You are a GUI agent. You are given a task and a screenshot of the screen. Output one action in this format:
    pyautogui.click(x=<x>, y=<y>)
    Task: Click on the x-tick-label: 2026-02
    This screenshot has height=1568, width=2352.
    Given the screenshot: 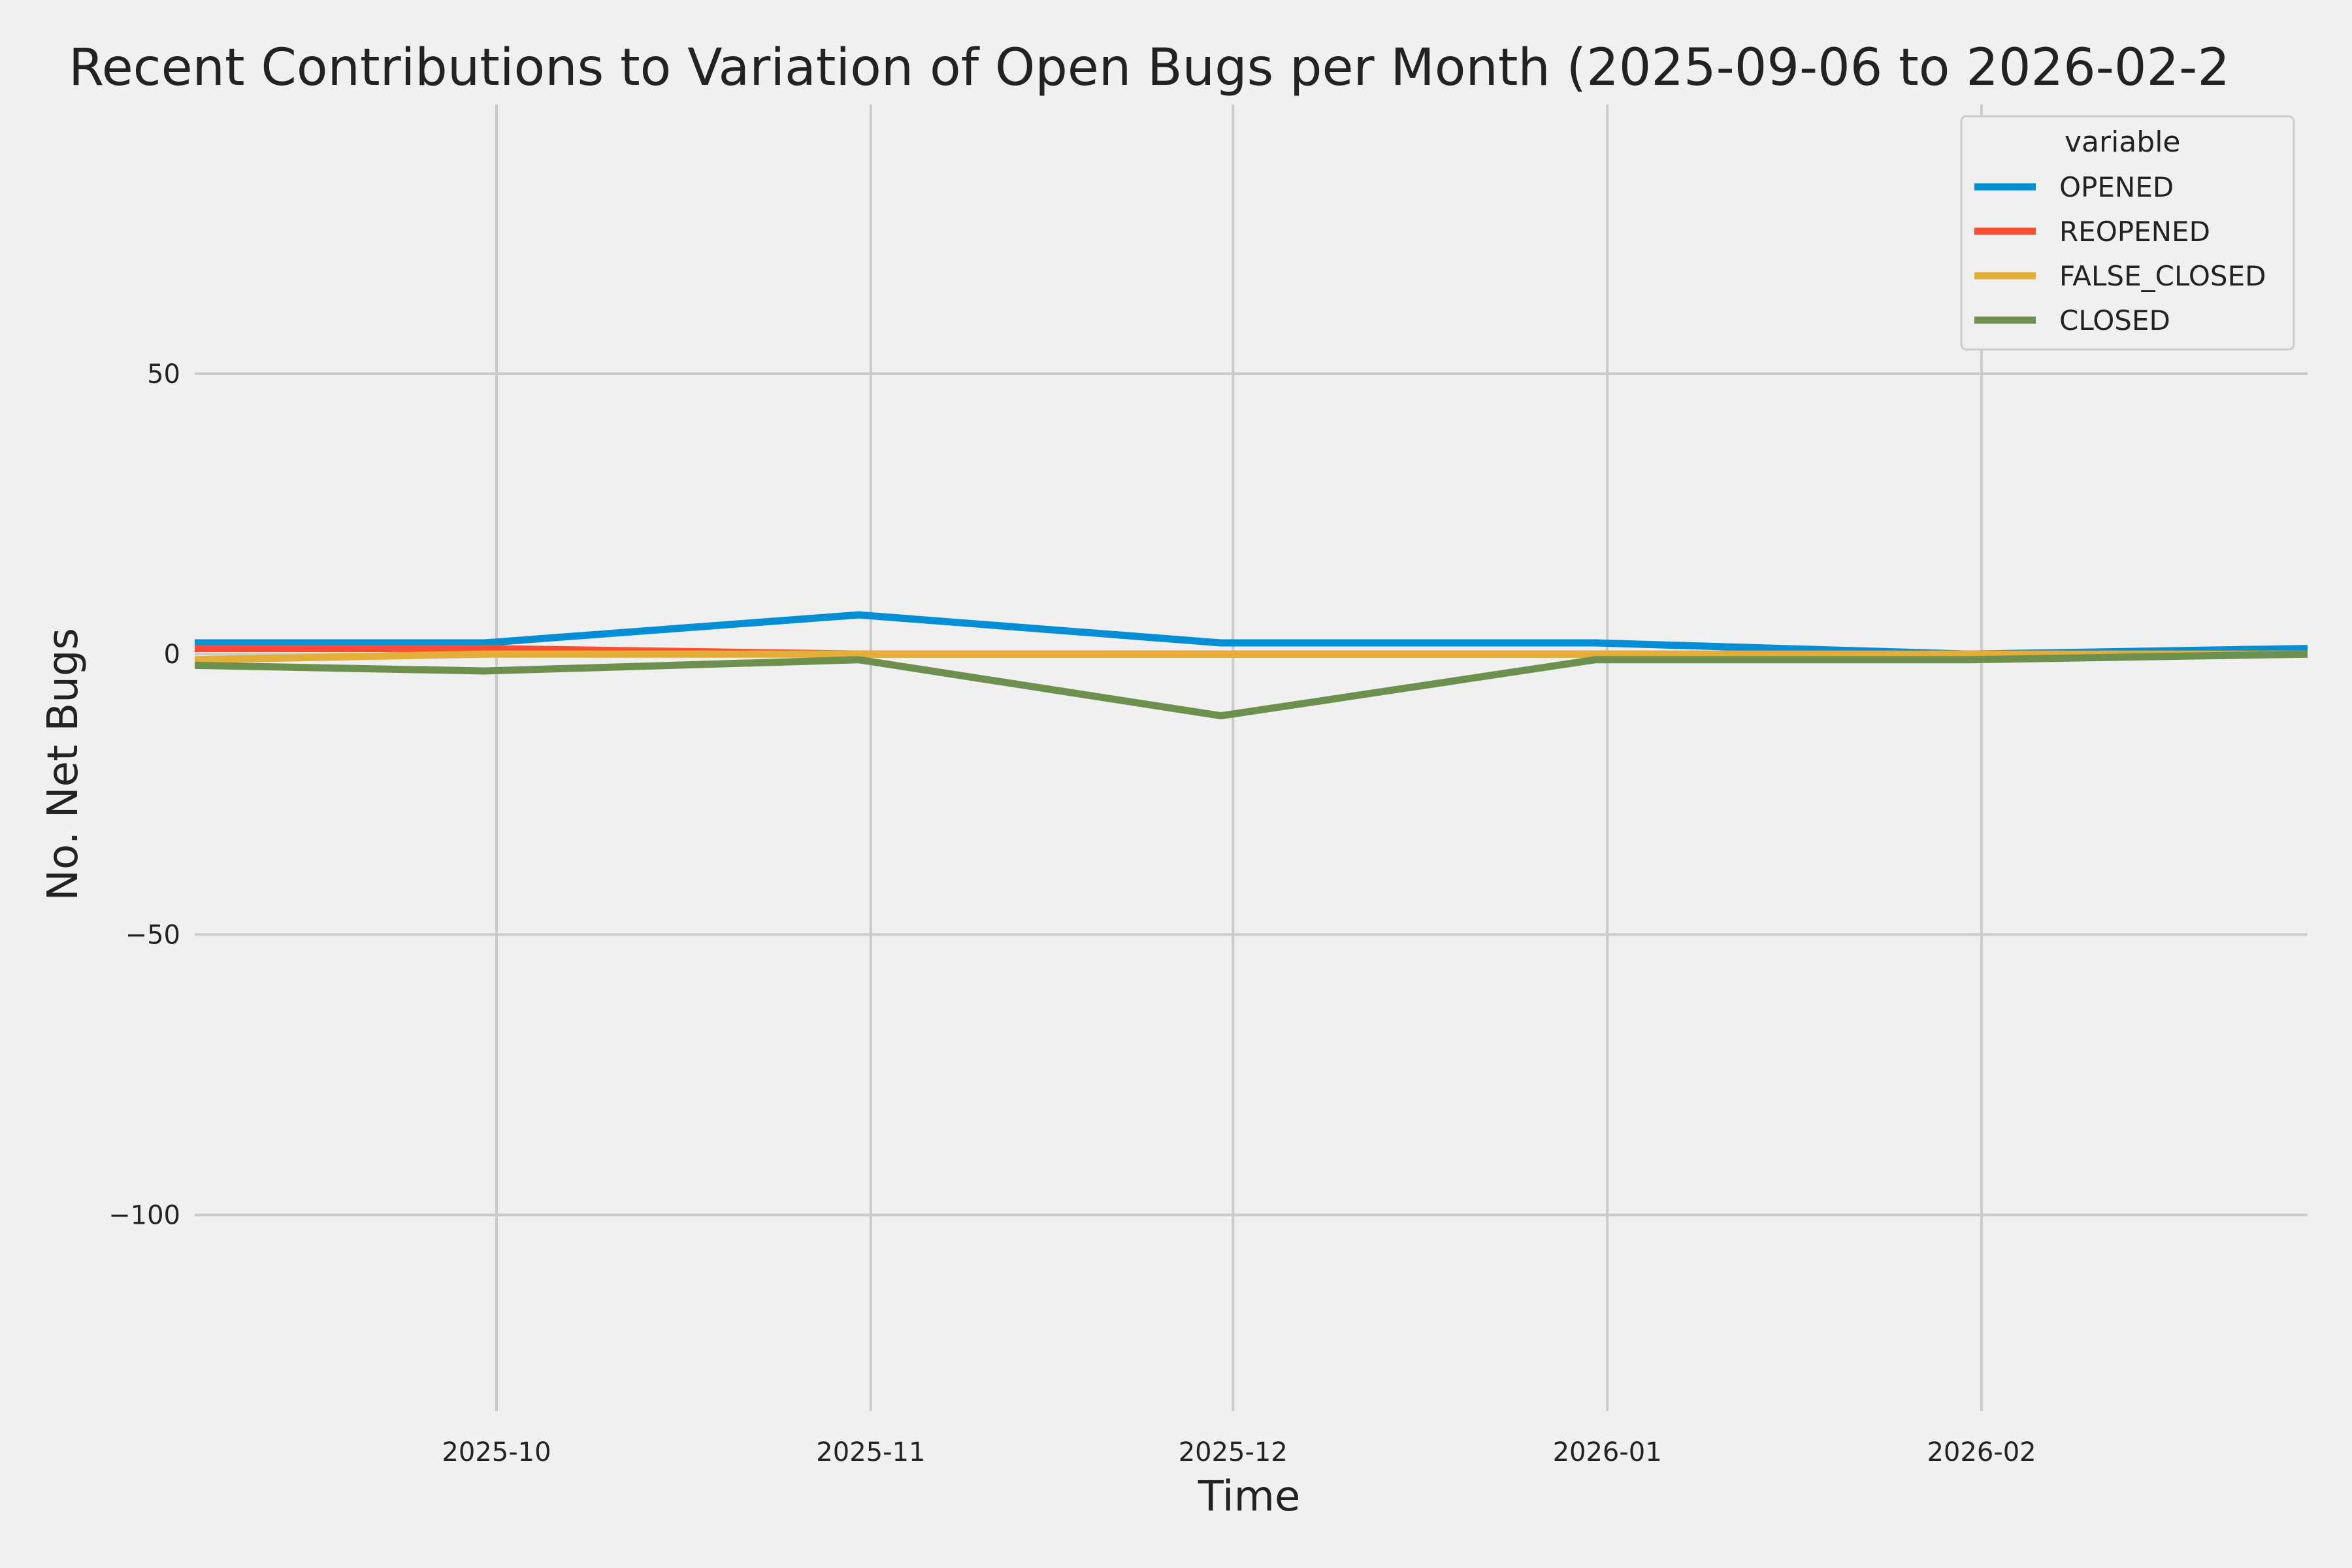 What is the action you would take?
    pyautogui.click(x=1981, y=1452)
    